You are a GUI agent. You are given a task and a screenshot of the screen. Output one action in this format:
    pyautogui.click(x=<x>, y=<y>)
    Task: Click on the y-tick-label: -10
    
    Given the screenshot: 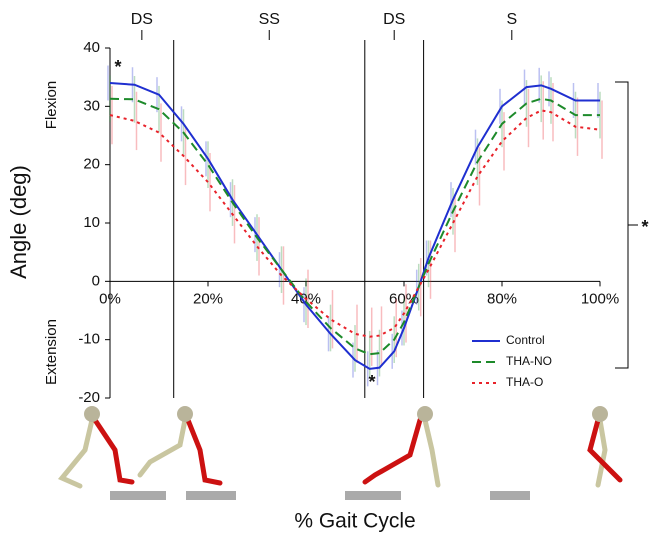 What is the action you would take?
    pyautogui.click(x=89, y=339)
    